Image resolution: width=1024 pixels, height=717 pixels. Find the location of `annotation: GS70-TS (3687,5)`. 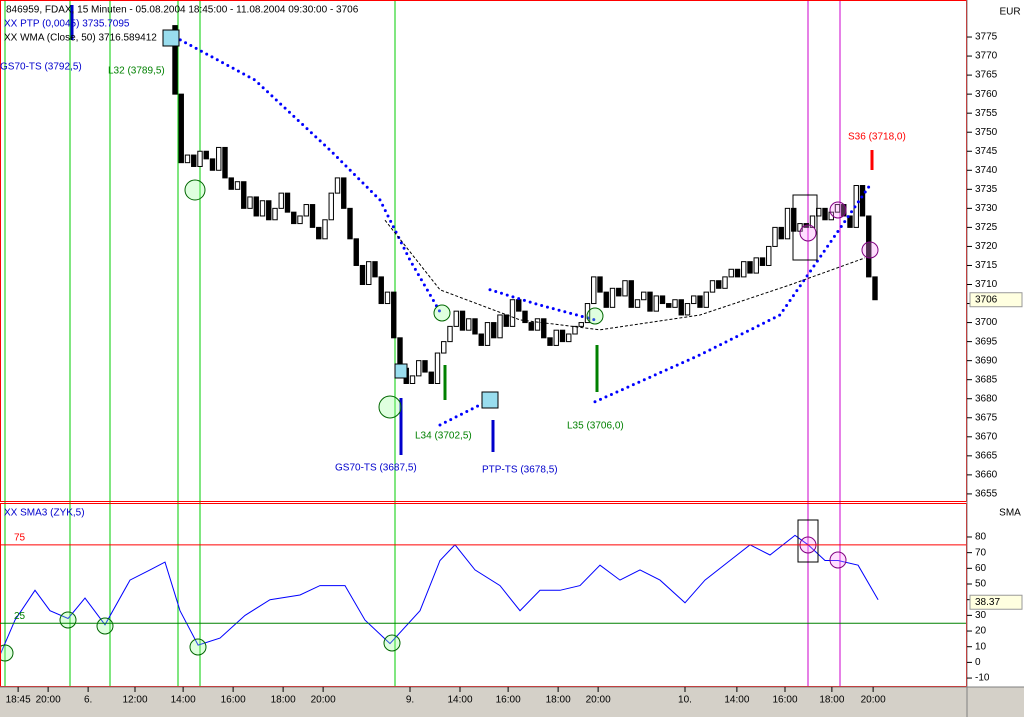

annotation: GS70-TS (3687,5) is located at coordinates (376, 468).